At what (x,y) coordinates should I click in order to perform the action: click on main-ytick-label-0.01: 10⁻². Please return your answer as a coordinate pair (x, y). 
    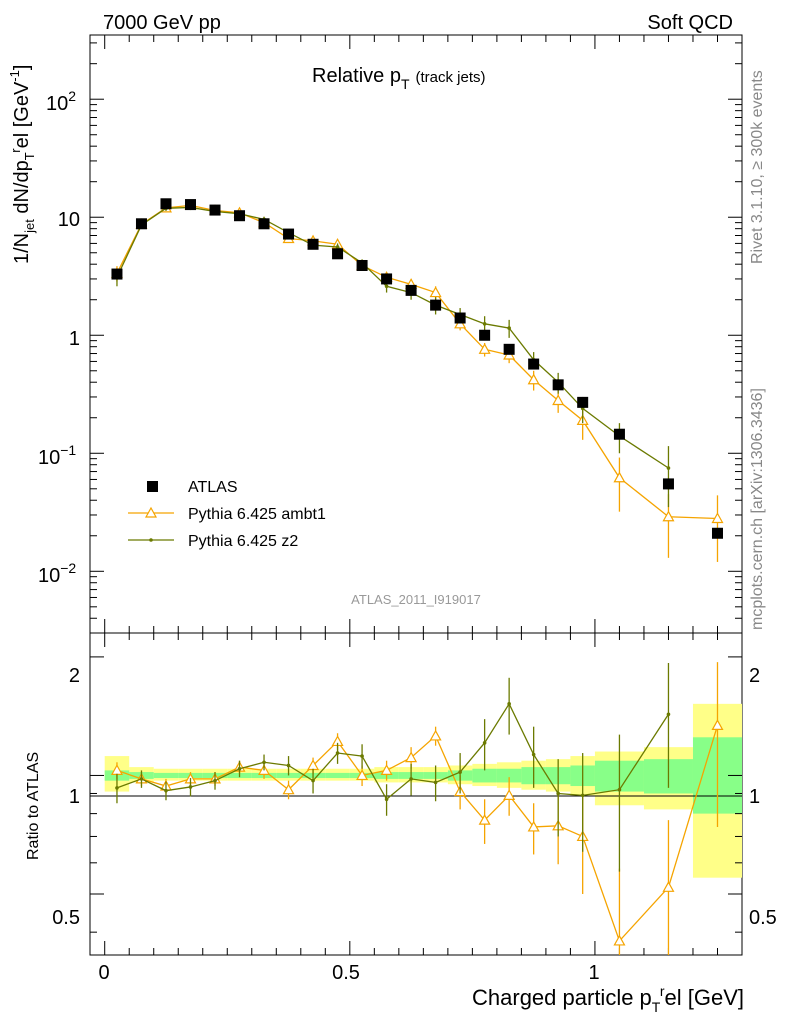
    Looking at the image, I should click on (57, 573).